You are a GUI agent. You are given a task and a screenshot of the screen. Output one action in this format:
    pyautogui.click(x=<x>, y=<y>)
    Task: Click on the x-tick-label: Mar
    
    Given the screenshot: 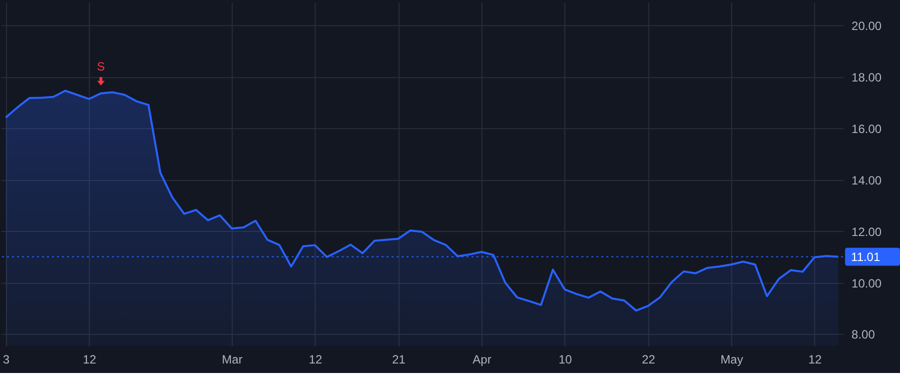 What is the action you would take?
    pyautogui.click(x=232, y=359)
    